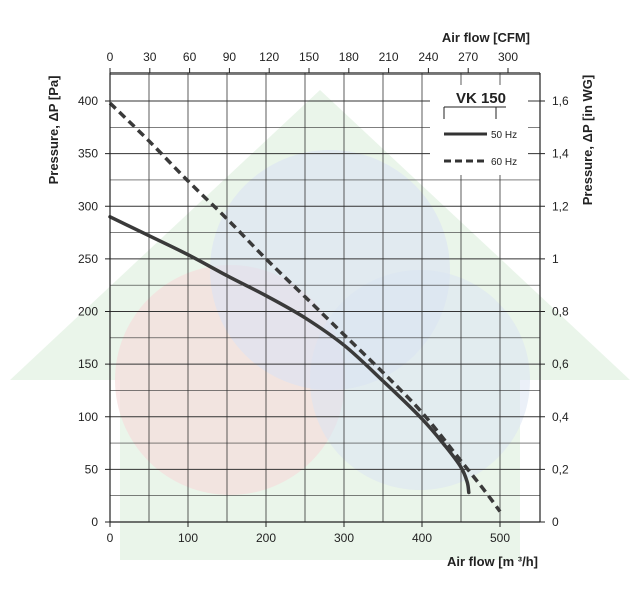 This screenshot has height=600, width=640. Describe the element at coordinates (500, 538) in the screenshot. I see `x-tick-label: 500` at that location.